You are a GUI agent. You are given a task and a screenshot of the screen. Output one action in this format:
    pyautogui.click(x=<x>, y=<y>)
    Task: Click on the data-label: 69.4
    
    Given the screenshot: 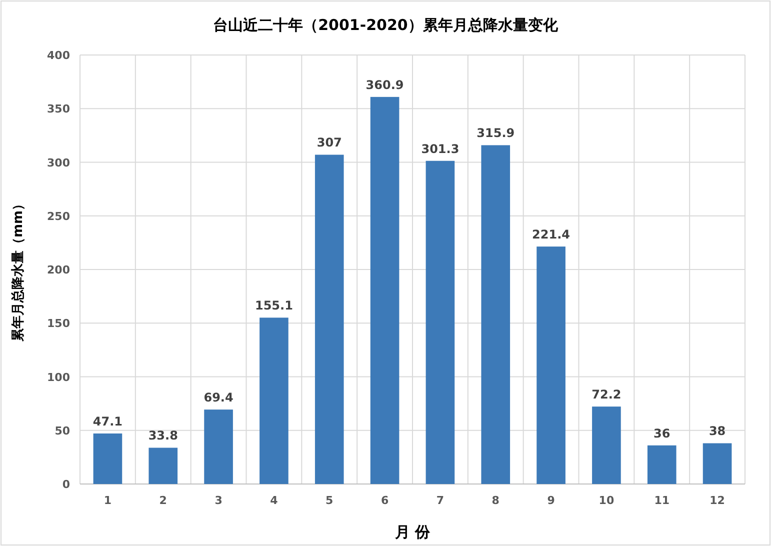 What is the action you would take?
    pyautogui.click(x=219, y=397)
    